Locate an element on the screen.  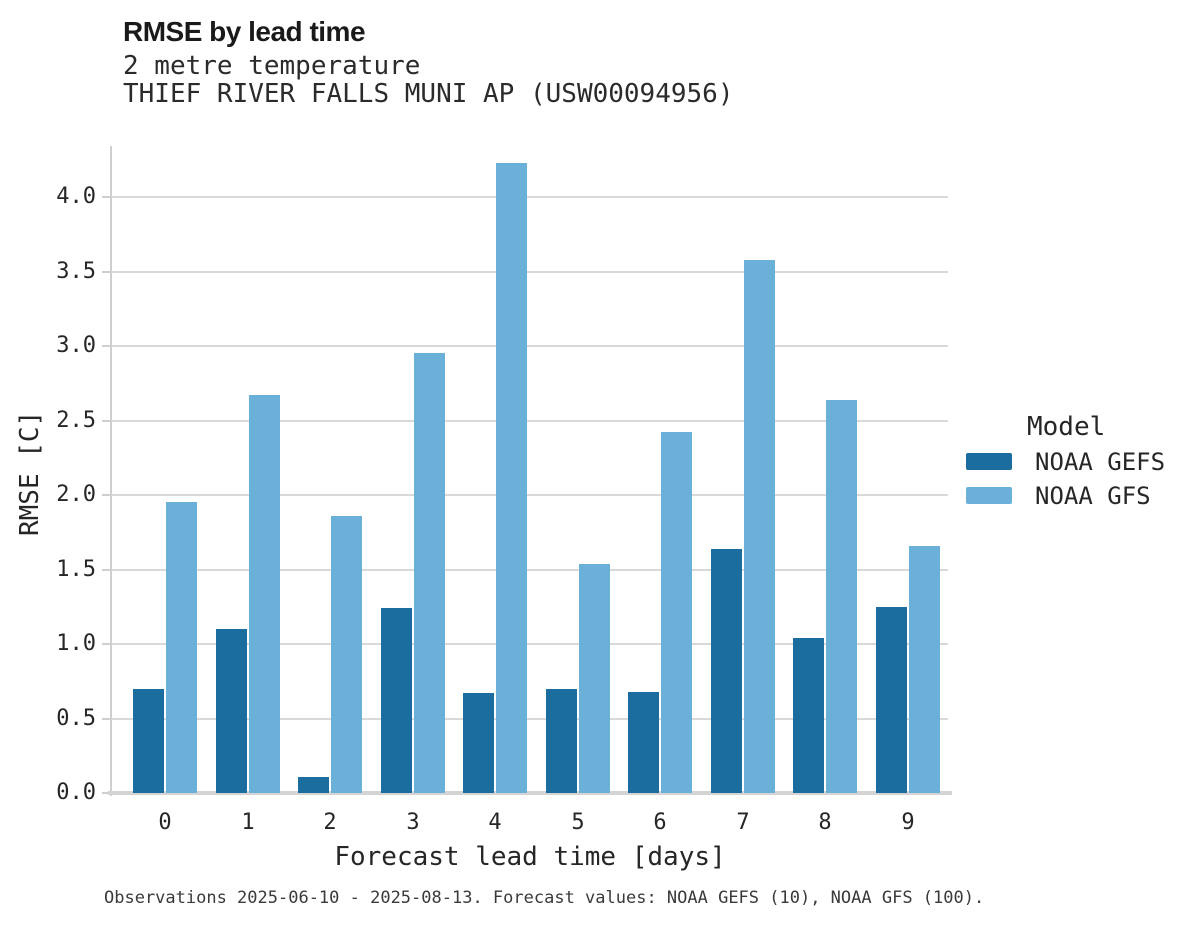
gridline-y-1.0 is located at coordinates (530, 644).